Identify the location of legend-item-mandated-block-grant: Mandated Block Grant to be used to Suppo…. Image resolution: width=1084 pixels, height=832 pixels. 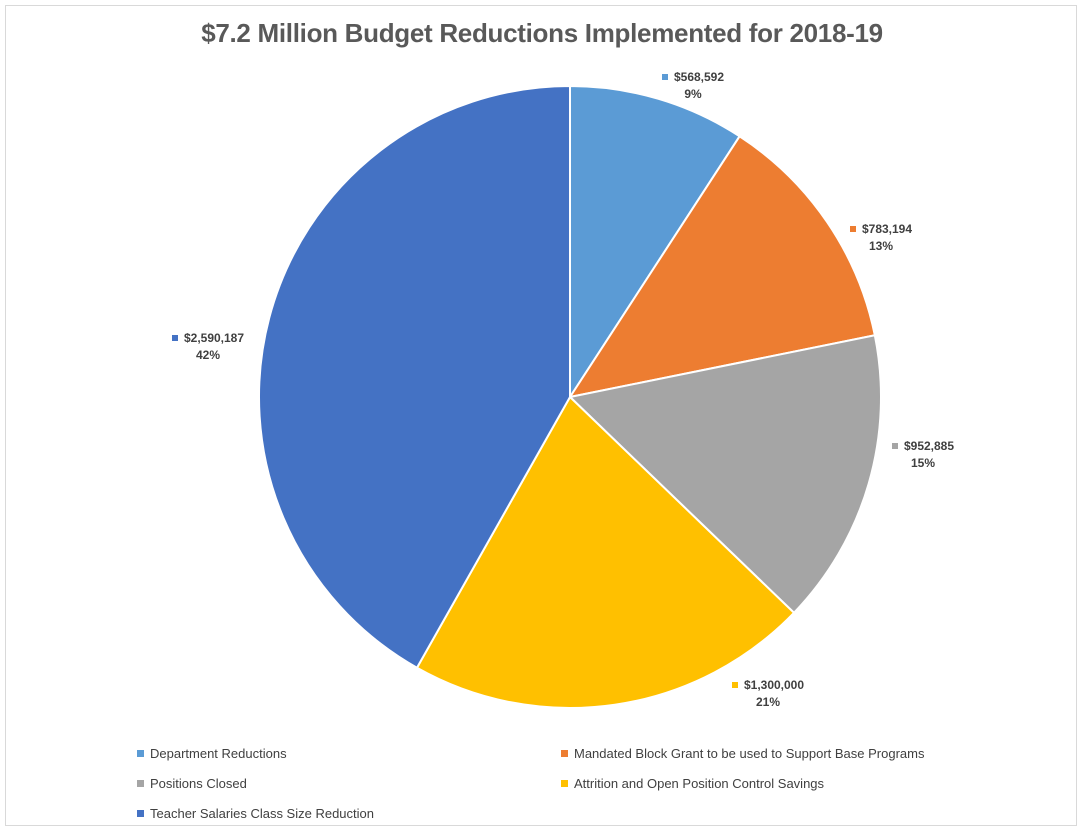
(742, 753).